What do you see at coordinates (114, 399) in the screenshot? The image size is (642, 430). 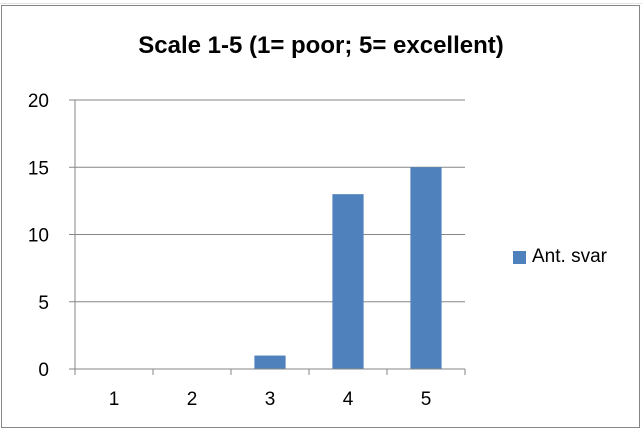 I see `x-tick-label: 1` at bounding box center [114, 399].